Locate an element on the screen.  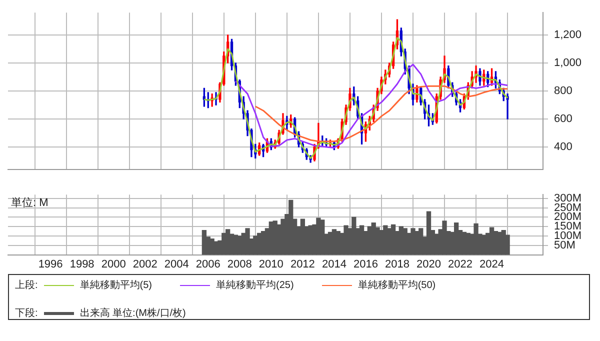
y-tick-label: 300M is located at coordinates (568, 198).